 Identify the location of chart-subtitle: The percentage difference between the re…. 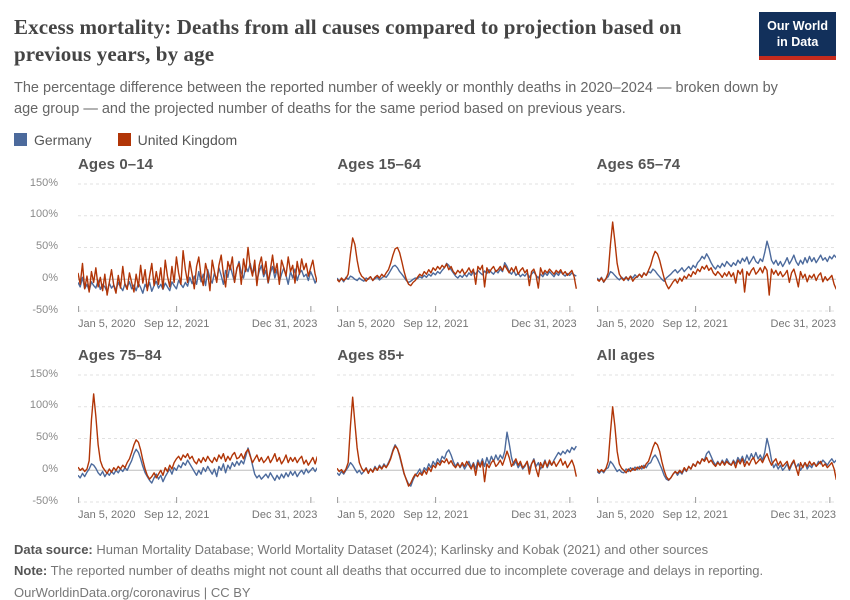
(396, 98).